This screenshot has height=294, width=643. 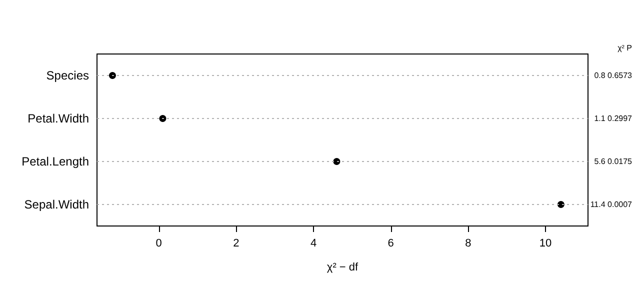 I want to click on text: χ² P, so click(x=625, y=48).